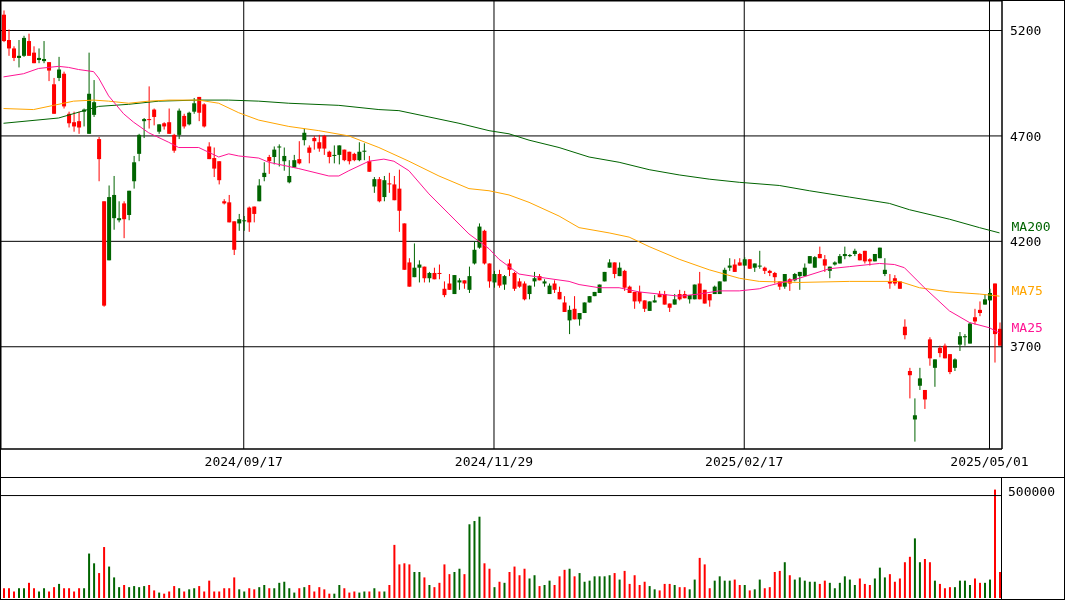 This screenshot has height=600, width=1065. Describe the element at coordinates (744, 462) in the screenshot. I see `x-tick-label: 2025/02/17` at that location.